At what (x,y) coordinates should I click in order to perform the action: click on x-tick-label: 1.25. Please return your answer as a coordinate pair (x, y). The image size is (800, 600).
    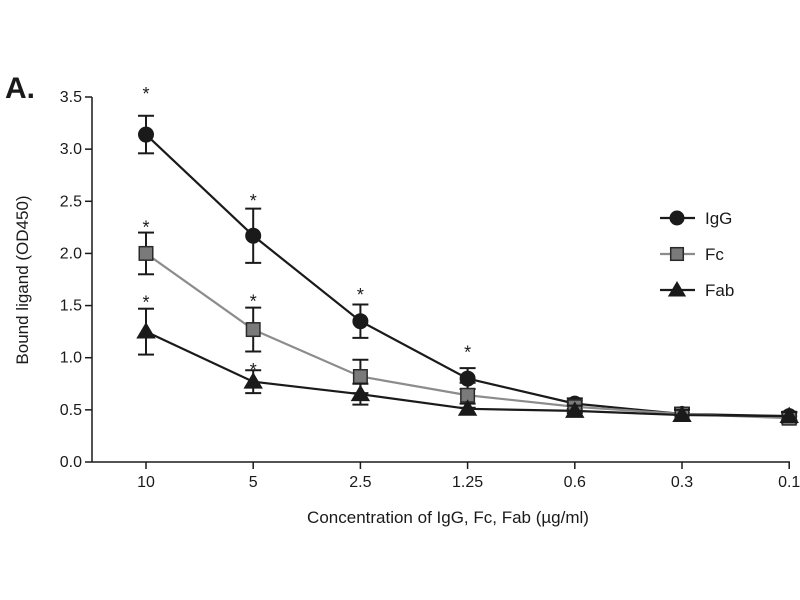
    Looking at the image, I should click on (467, 482).